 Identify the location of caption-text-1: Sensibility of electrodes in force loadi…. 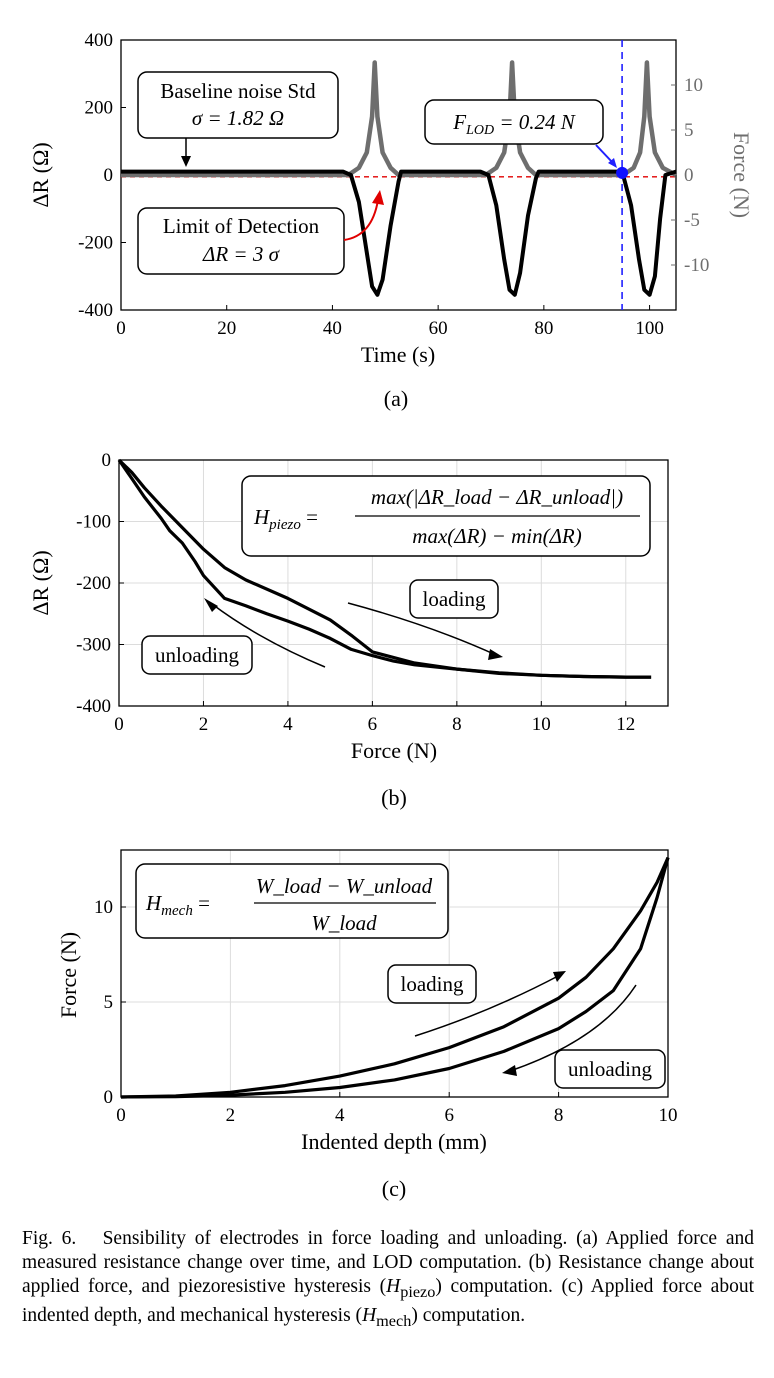
(388, 1262).